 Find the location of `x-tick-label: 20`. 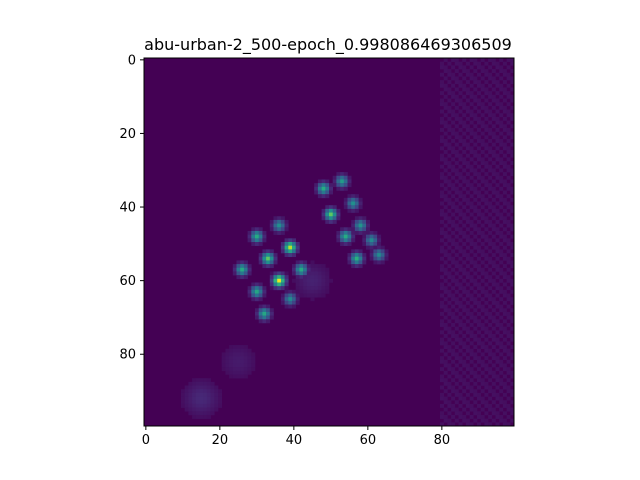

x-tick-label: 20 is located at coordinates (220, 440).